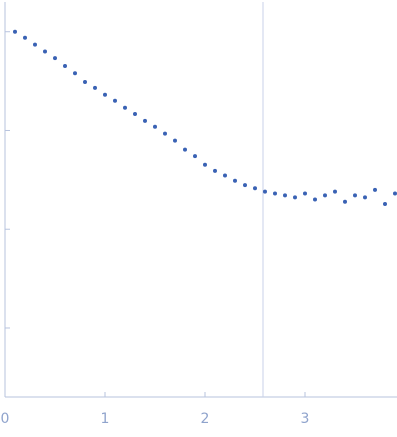  I want to click on x-tick-label: 0, so click(5, 419).